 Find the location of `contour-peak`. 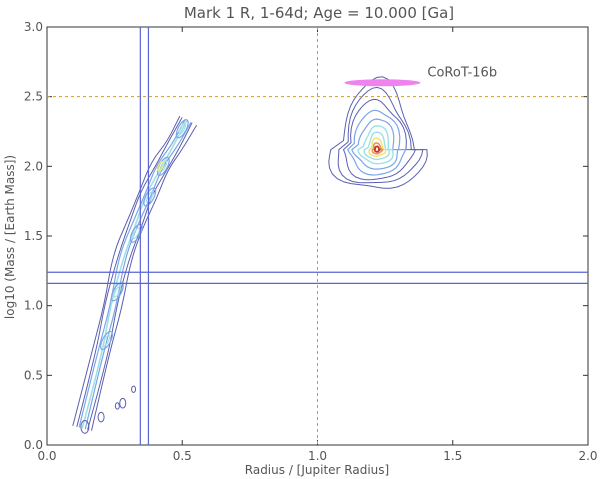

contour-peak is located at coordinates (160, 166).